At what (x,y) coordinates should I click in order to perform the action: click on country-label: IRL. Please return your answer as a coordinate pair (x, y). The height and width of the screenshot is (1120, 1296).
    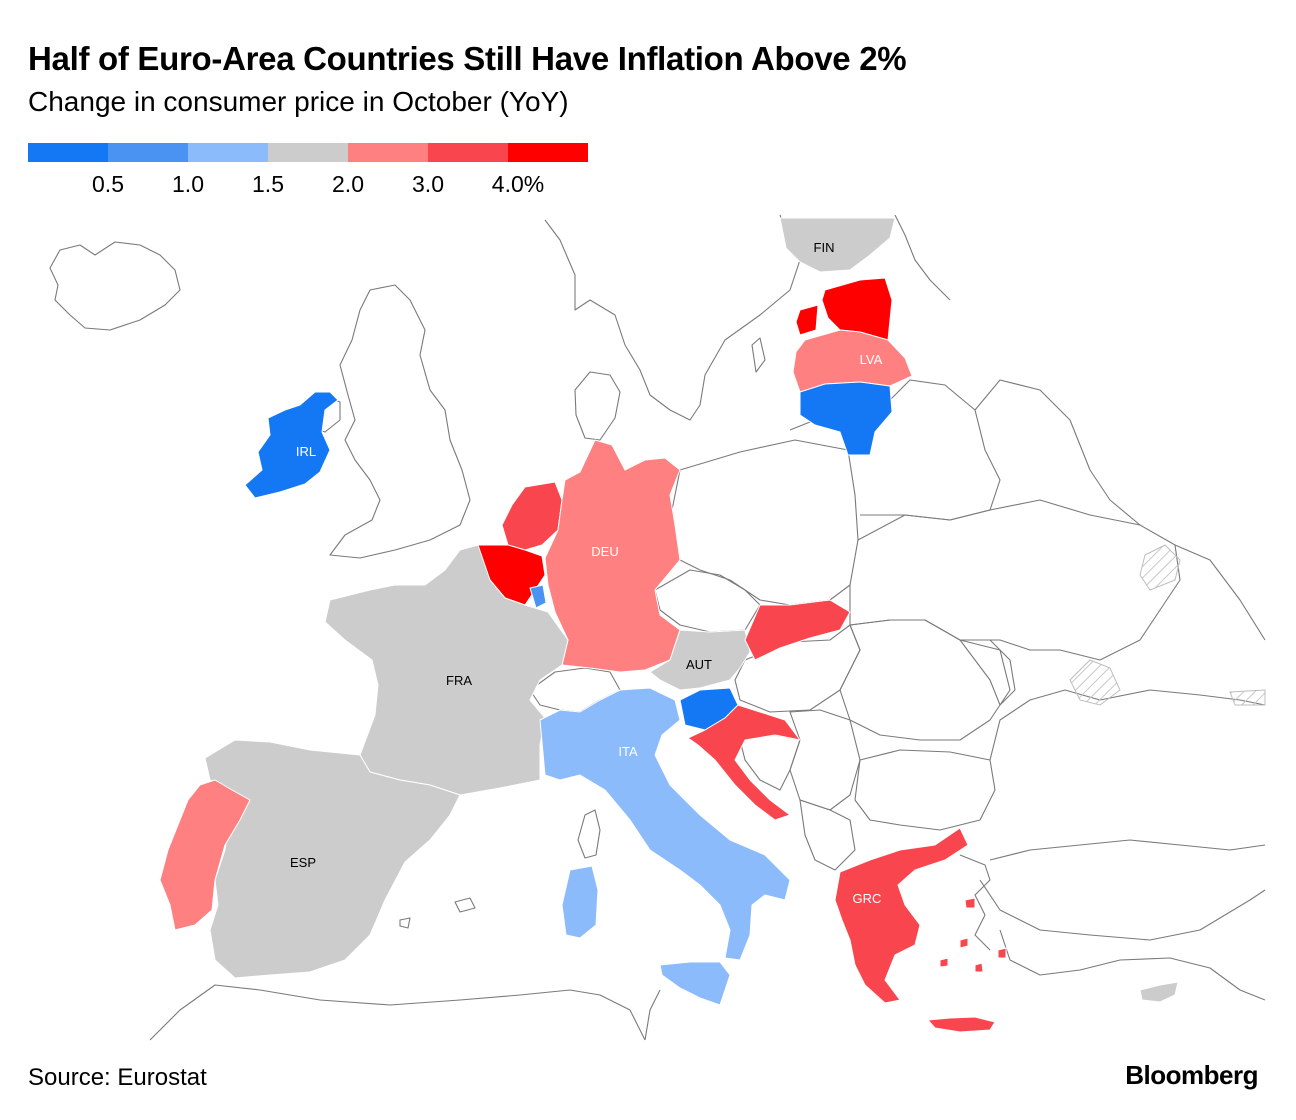
    Looking at the image, I should click on (306, 451).